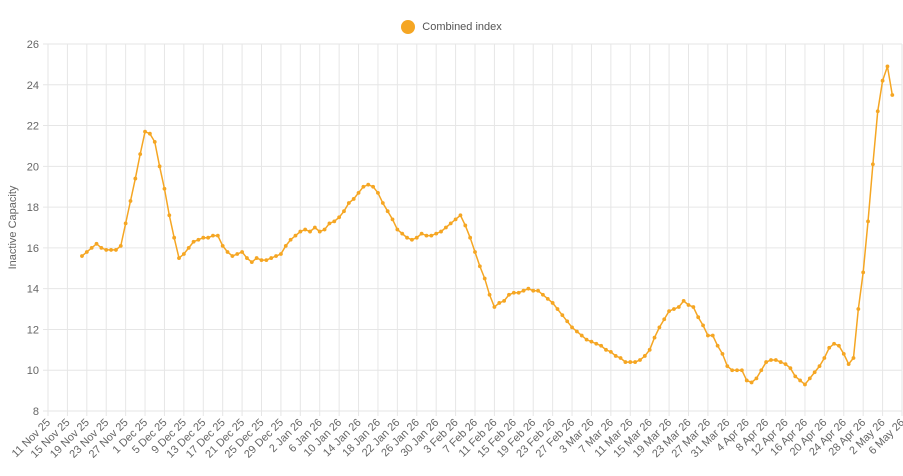 The height and width of the screenshot is (476, 903). I want to click on y-tick-label: 18, so click(33, 208).